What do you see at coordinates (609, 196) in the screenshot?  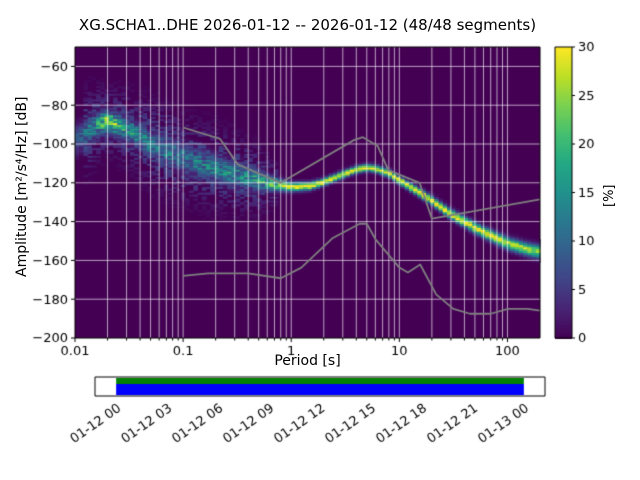 I see `colorbar-label: [%]` at bounding box center [609, 196].